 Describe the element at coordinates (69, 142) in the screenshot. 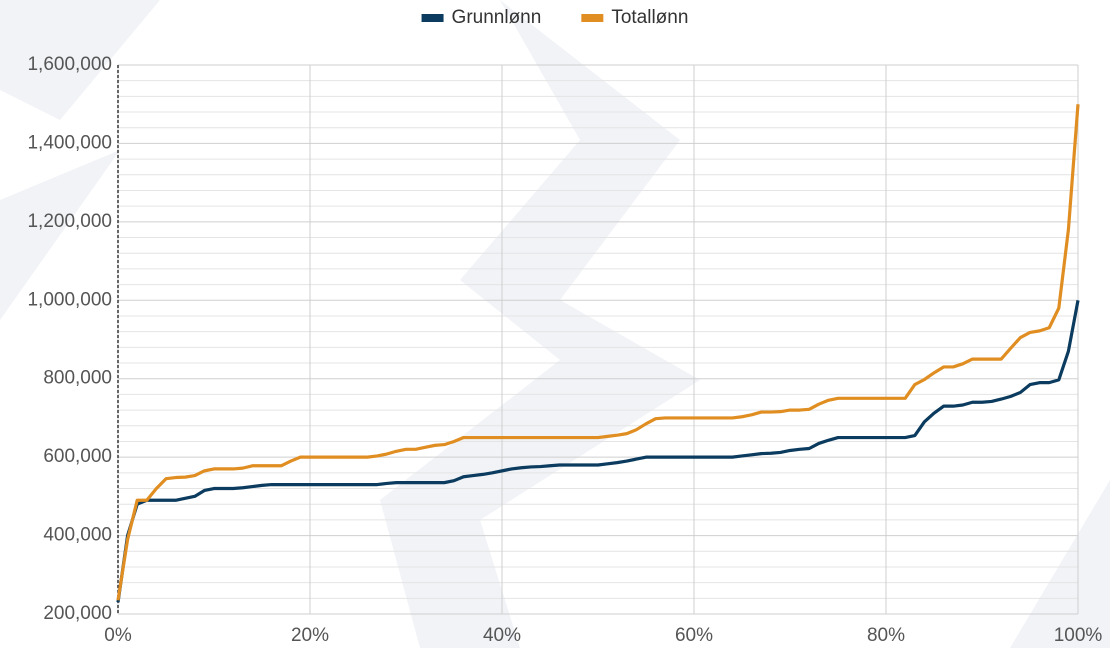

I see `y-tick-label: 1,400,000` at that location.